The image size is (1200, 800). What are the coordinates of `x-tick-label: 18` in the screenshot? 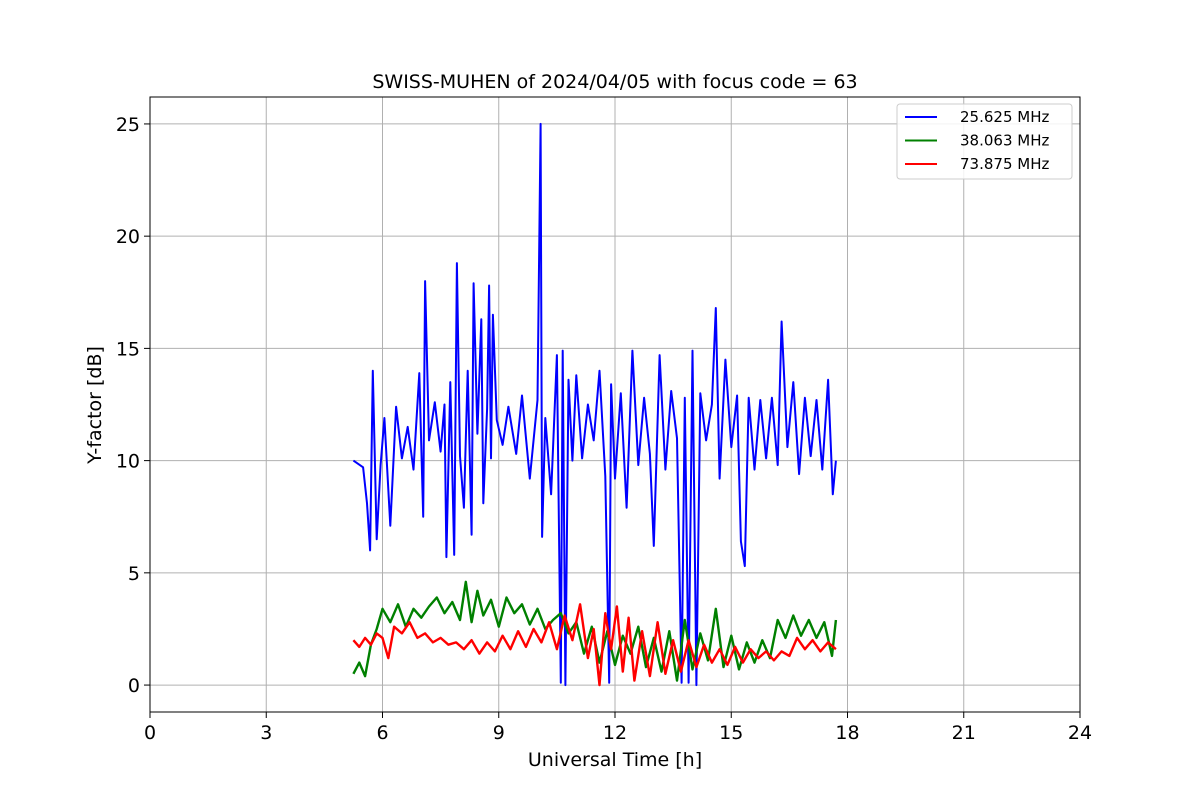 It's located at (847, 733).